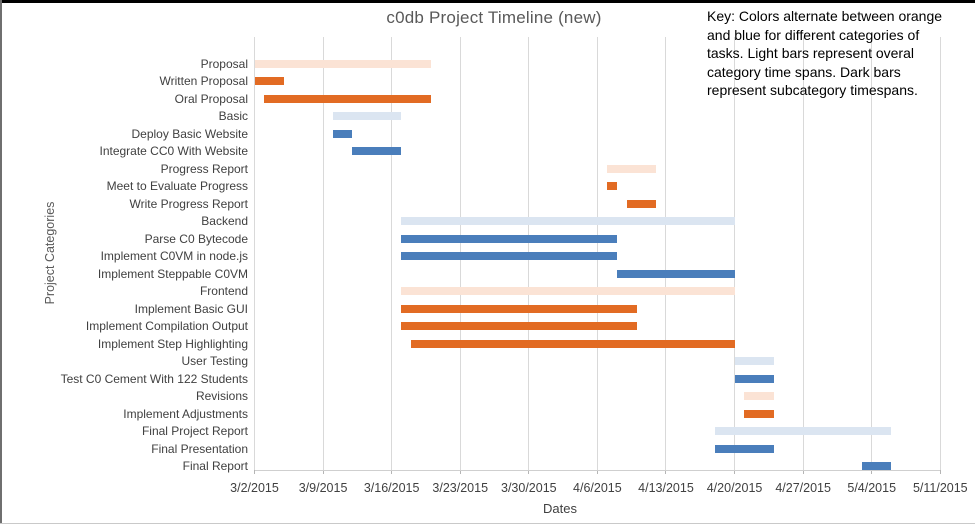 The height and width of the screenshot is (524, 975). What do you see at coordinates (166, 326) in the screenshot?
I see `category-label: Implement Compilation Output` at bounding box center [166, 326].